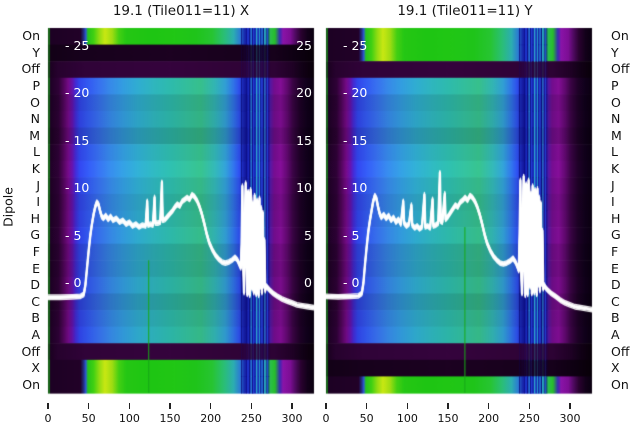 Image resolution: width=640 pixels, height=440 pixels. Describe the element at coordinates (36, 86) in the screenshot. I see `dipole-tick-label-left: P` at that location.